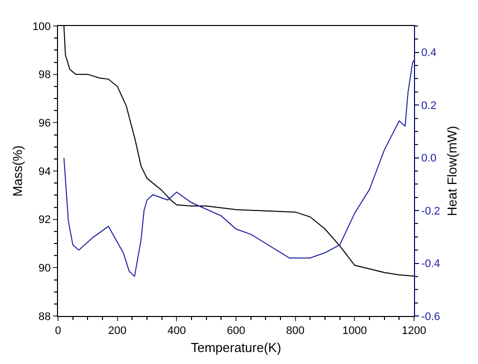 Image resolution: width=478 pixels, height=364 pixels. Describe the element at coordinates (430, 211) in the screenshot. I see `y2-tick-label: -0.2` at that location.